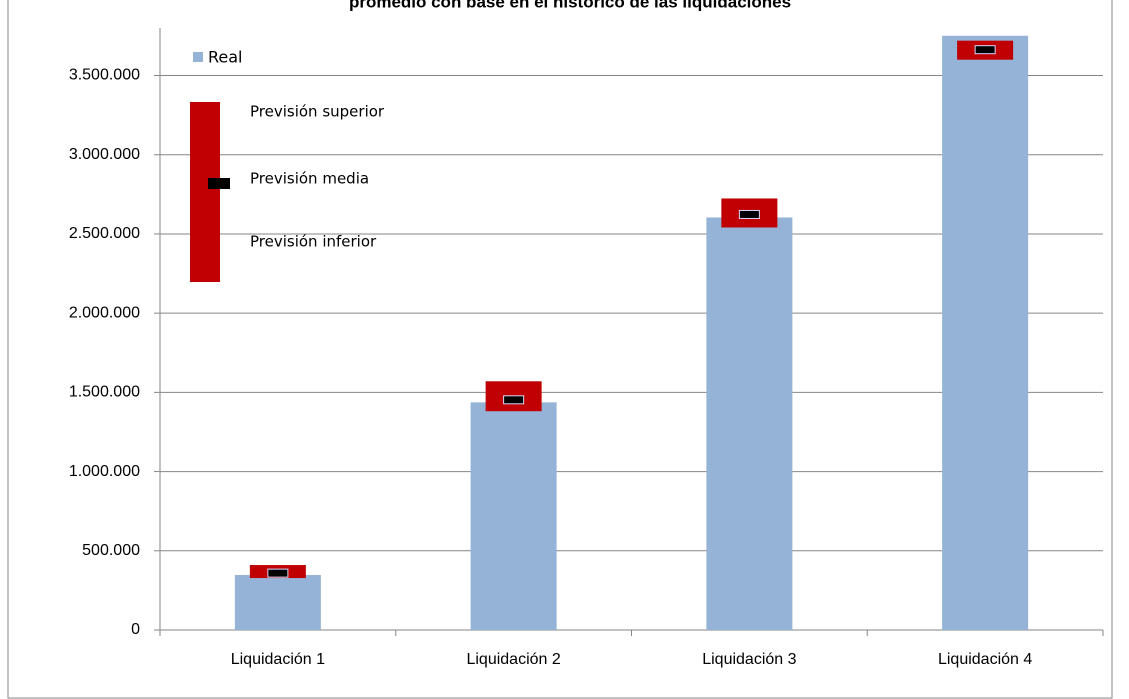 The width and height of the screenshot is (1129, 699). I want to click on x-tick-label: Liquidación 4, so click(985, 659).